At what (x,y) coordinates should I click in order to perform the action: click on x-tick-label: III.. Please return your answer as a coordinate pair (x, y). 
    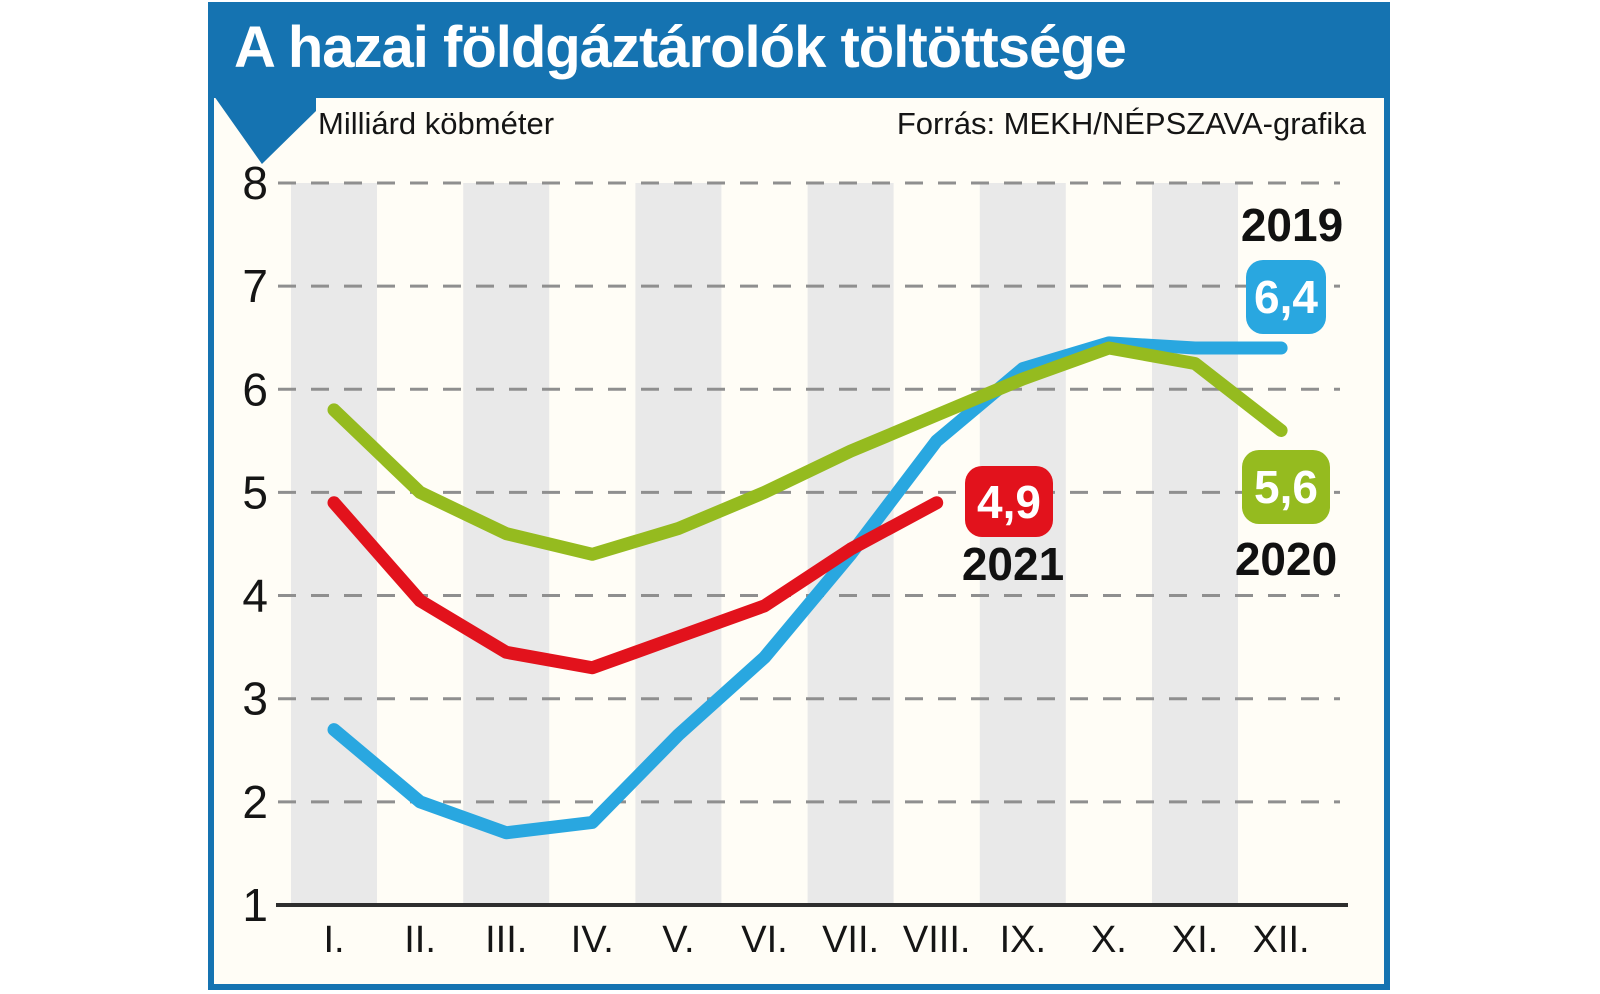
    Looking at the image, I should click on (506, 940).